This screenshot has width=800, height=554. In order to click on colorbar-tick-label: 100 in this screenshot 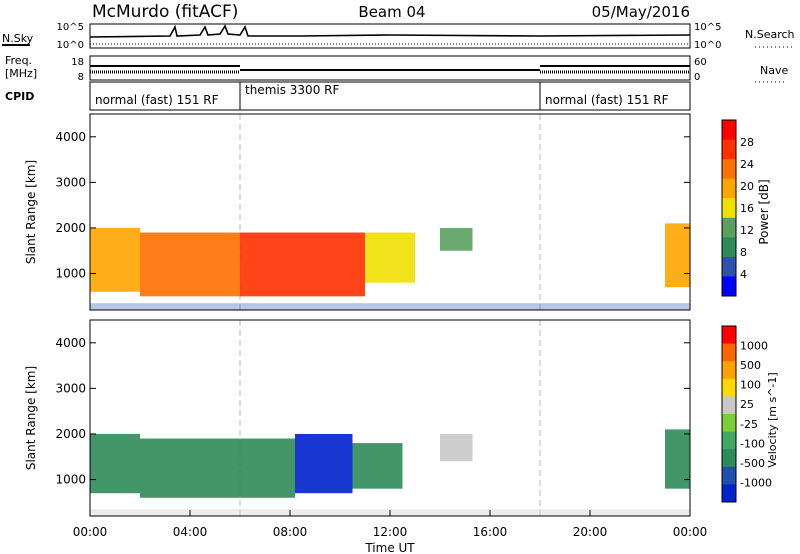, I will do `click(750, 385)`.